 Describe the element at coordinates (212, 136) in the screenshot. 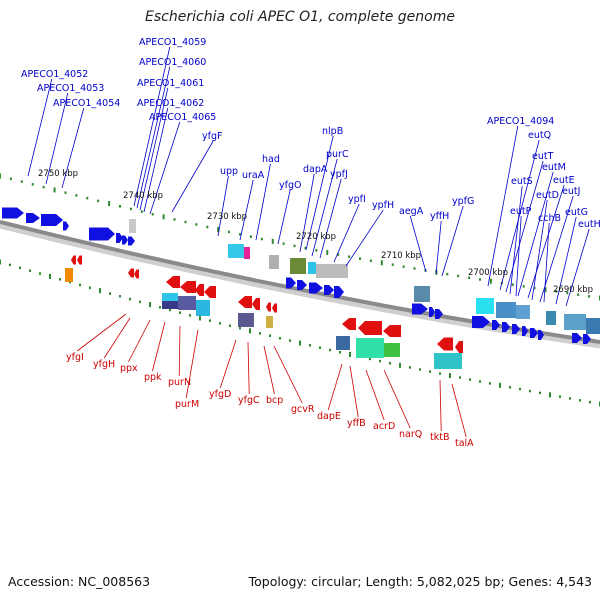

I see `forward-gene-label: yfgF` at that location.